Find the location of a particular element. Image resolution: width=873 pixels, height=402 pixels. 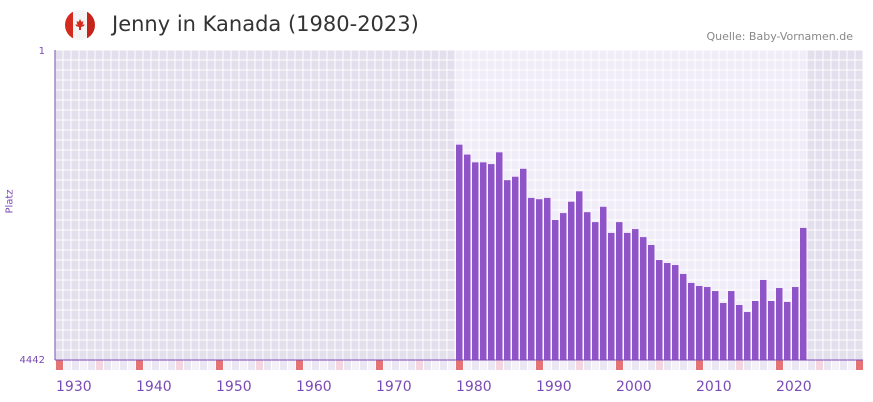

year-marker-2010 is located at coordinates (699, 365).